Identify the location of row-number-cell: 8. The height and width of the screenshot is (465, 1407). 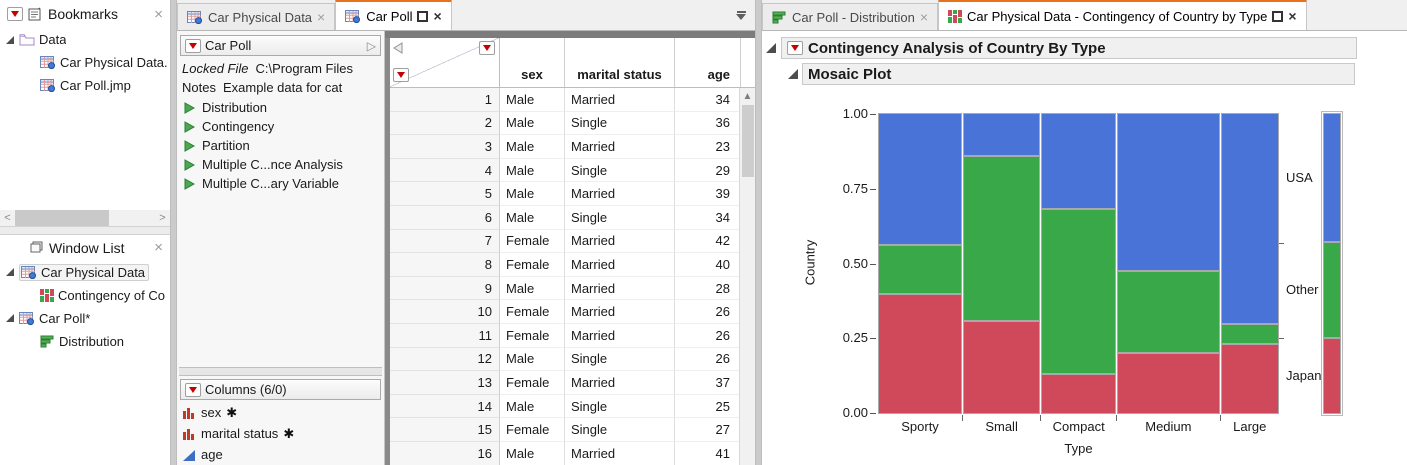
(445, 265).